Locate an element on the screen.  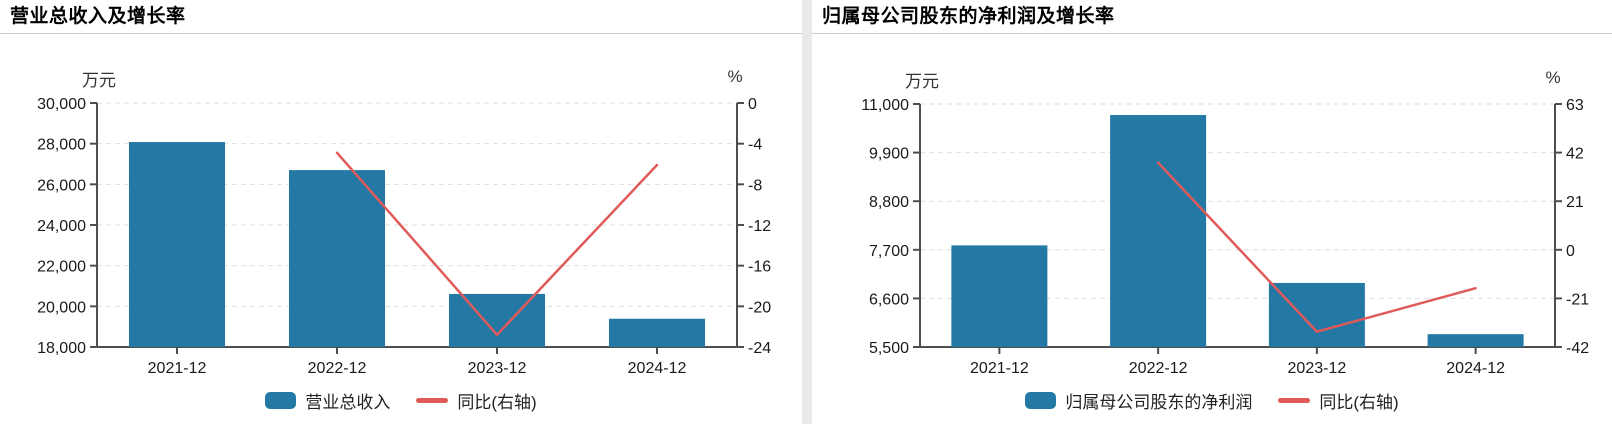
legend-label-net-profit: 归属母公司股东的净利润 is located at coordinates (1159, 402).